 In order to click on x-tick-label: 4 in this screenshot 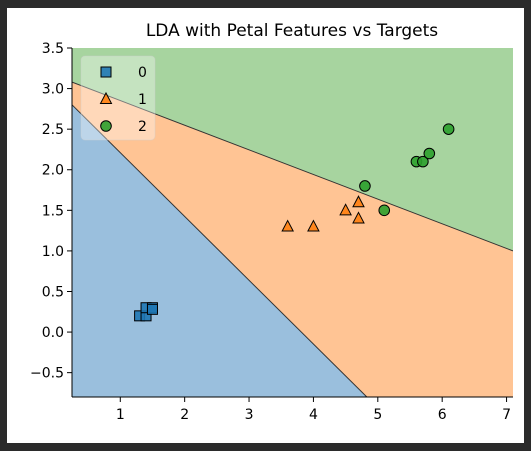, I will do `click(313, 415)`.